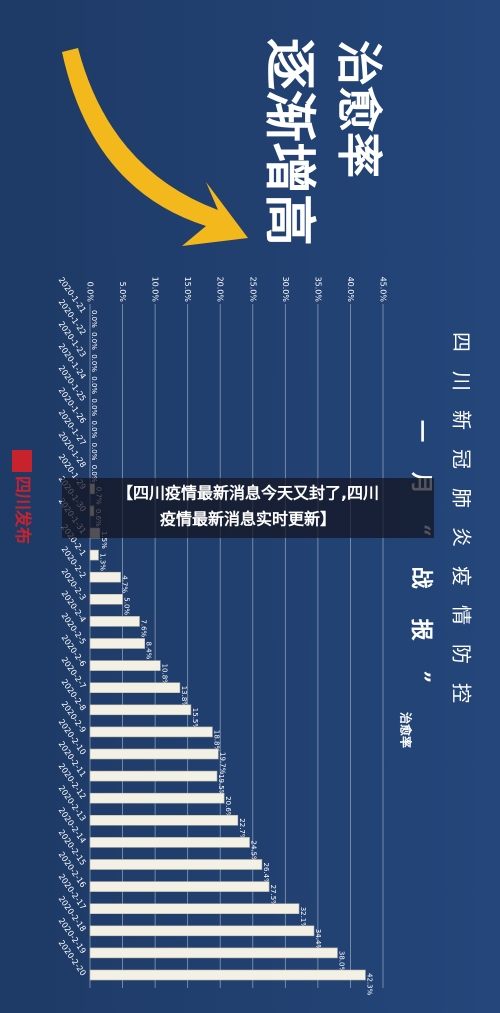  What do you see at coordinates (22, 510) in the screenshot?
I see `logo: 四川发布` at bounding box center [22, 510].